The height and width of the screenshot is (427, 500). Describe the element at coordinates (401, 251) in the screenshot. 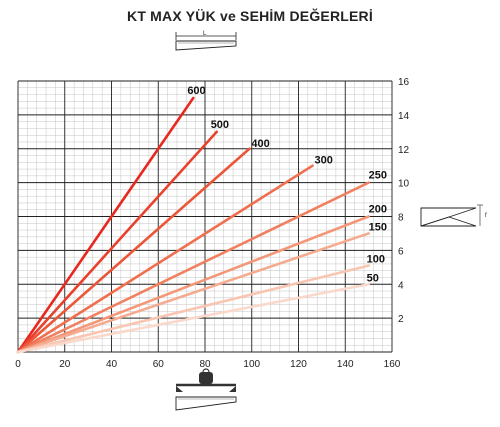

I see `y-tick-label: 6` at that location.